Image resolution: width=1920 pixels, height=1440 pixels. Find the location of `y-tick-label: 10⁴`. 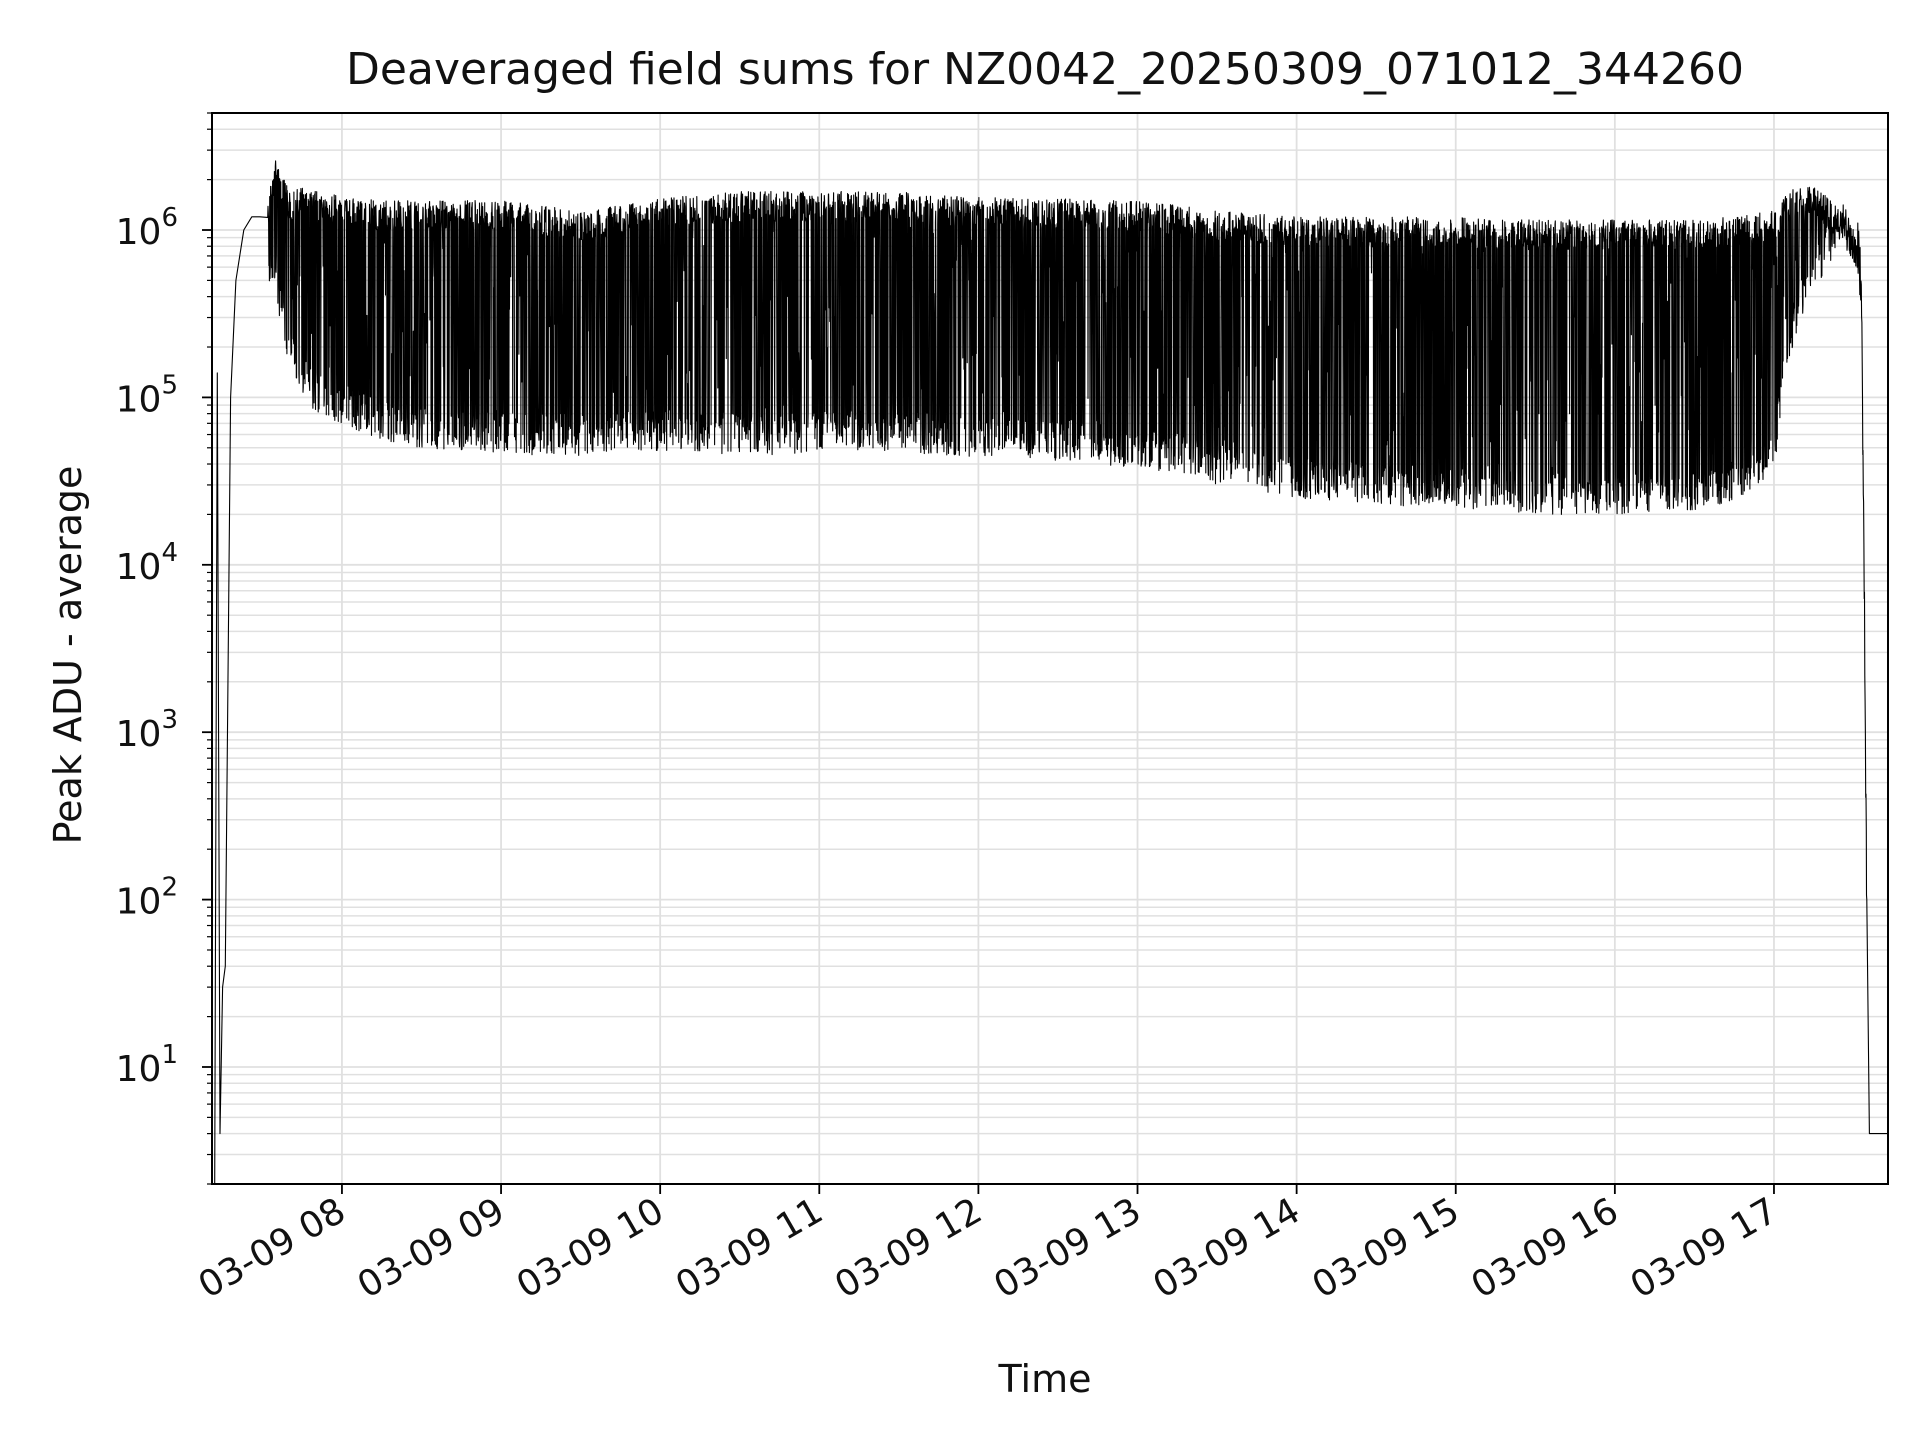

y-tick-label: 10⁴ is located at coordinates (147, 563).